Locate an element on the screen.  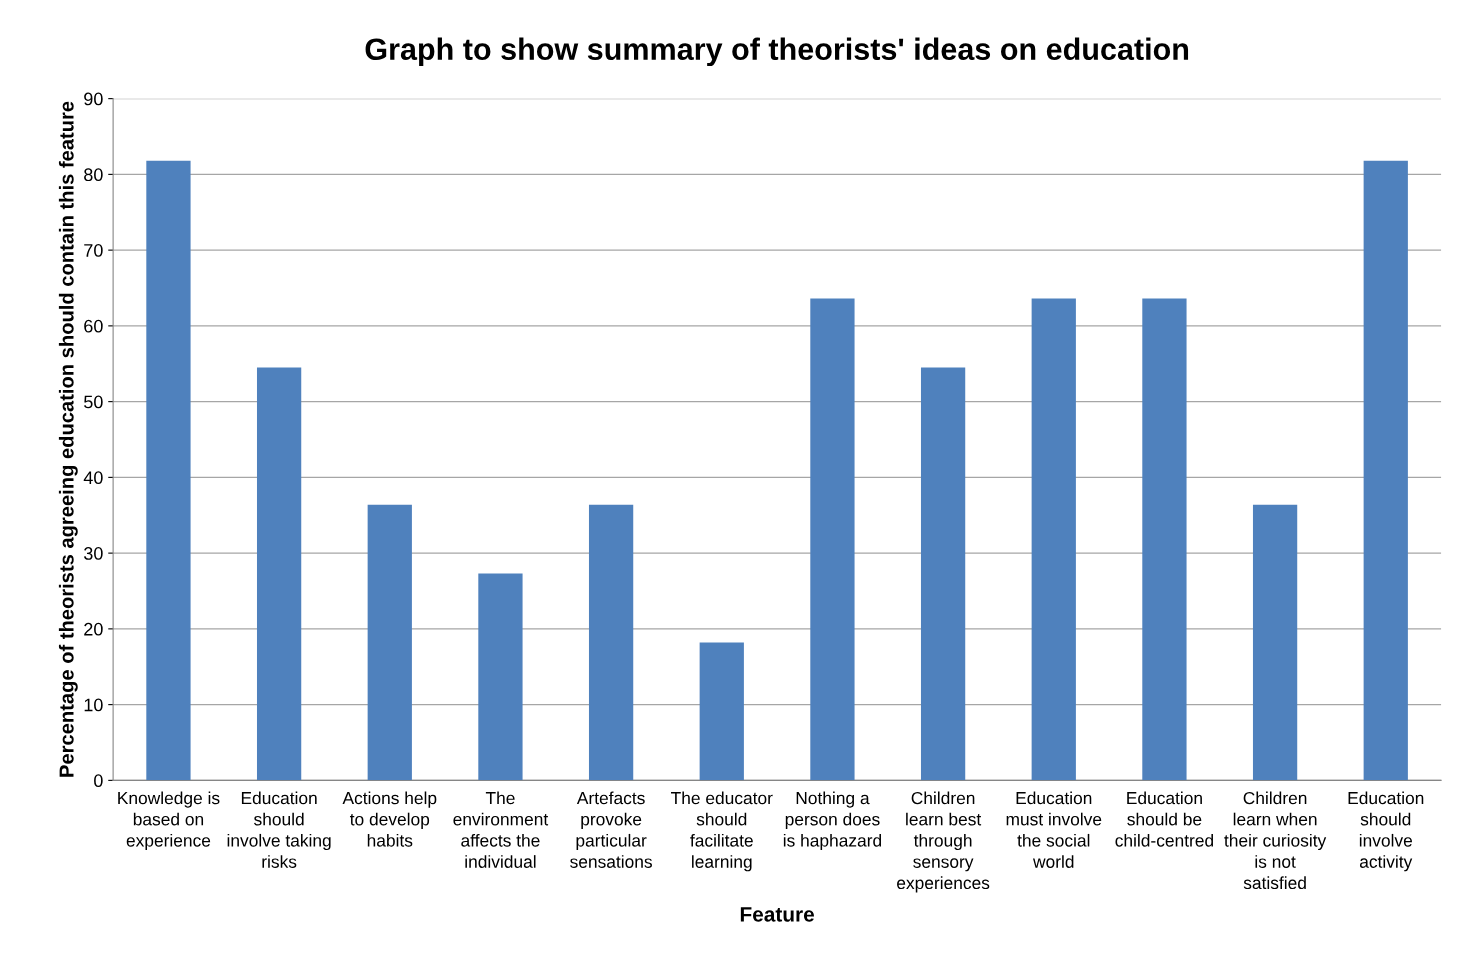
x-tick-label: Education should involve taking risks is located at coordinates (279, 829).